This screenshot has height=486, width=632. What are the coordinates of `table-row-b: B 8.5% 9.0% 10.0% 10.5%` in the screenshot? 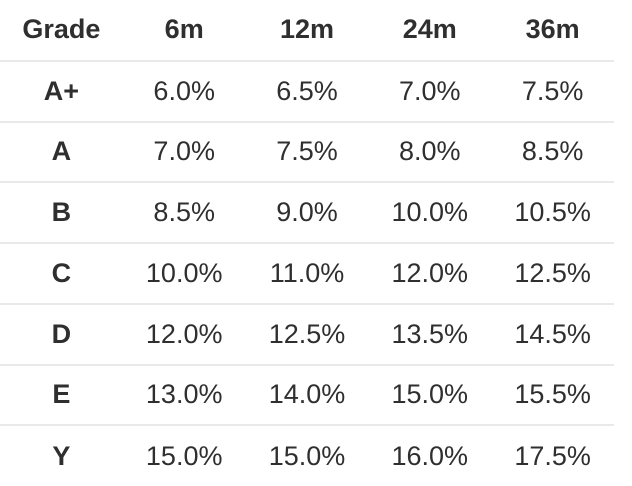 It's located at (307, 212).